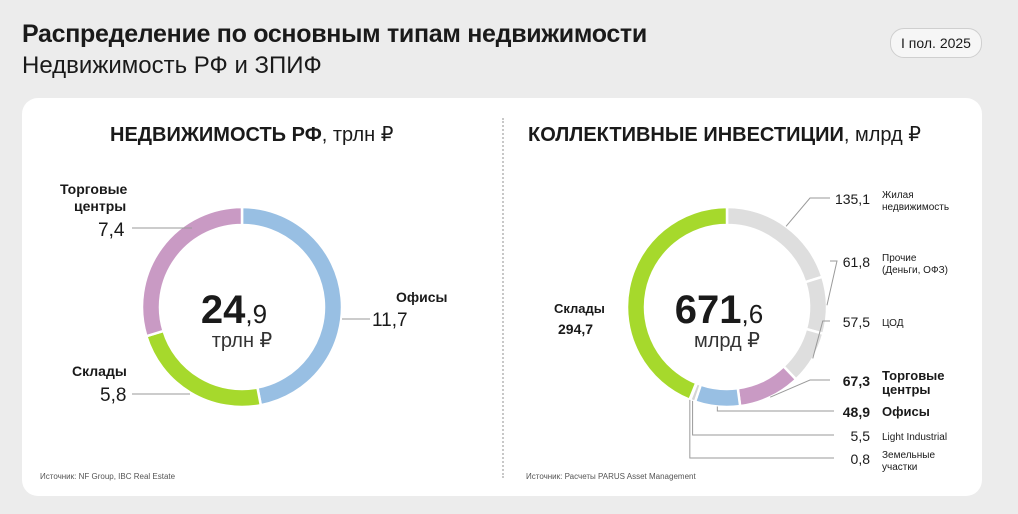  Describe the element at coordinates (94, 189) in the screenshot. I see `rf-label-malls-line1: Торговые` at that location.